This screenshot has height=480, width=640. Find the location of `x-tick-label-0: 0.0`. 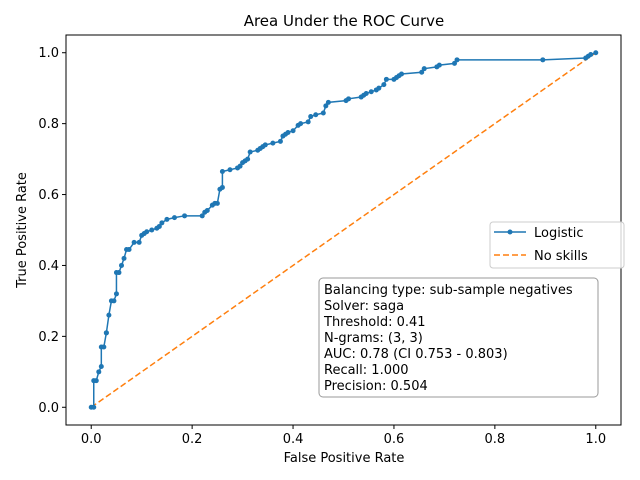

x-tick-label-0: 0.0 is located at coordinates (91, 439).